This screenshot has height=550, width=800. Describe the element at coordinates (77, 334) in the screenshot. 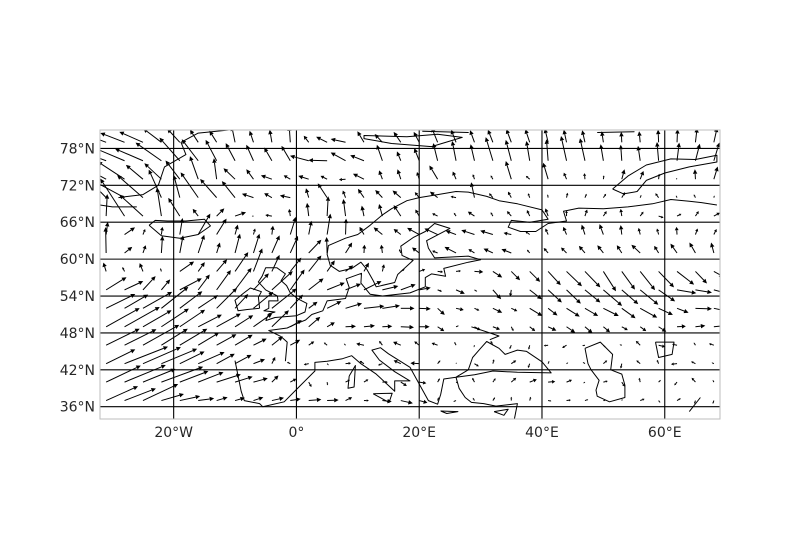

I see `y-tick-label: 48°N` at that location.